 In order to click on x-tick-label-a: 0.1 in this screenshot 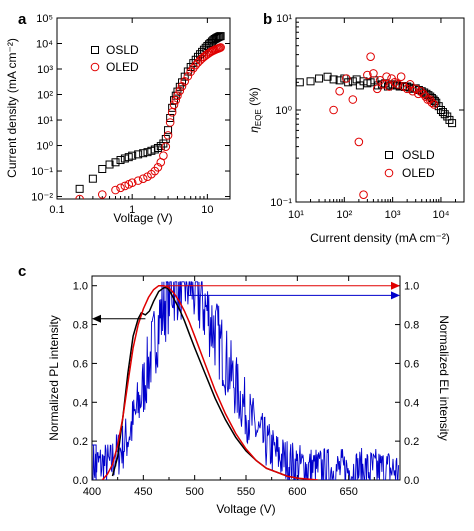, I will do `click(56, 210)`.